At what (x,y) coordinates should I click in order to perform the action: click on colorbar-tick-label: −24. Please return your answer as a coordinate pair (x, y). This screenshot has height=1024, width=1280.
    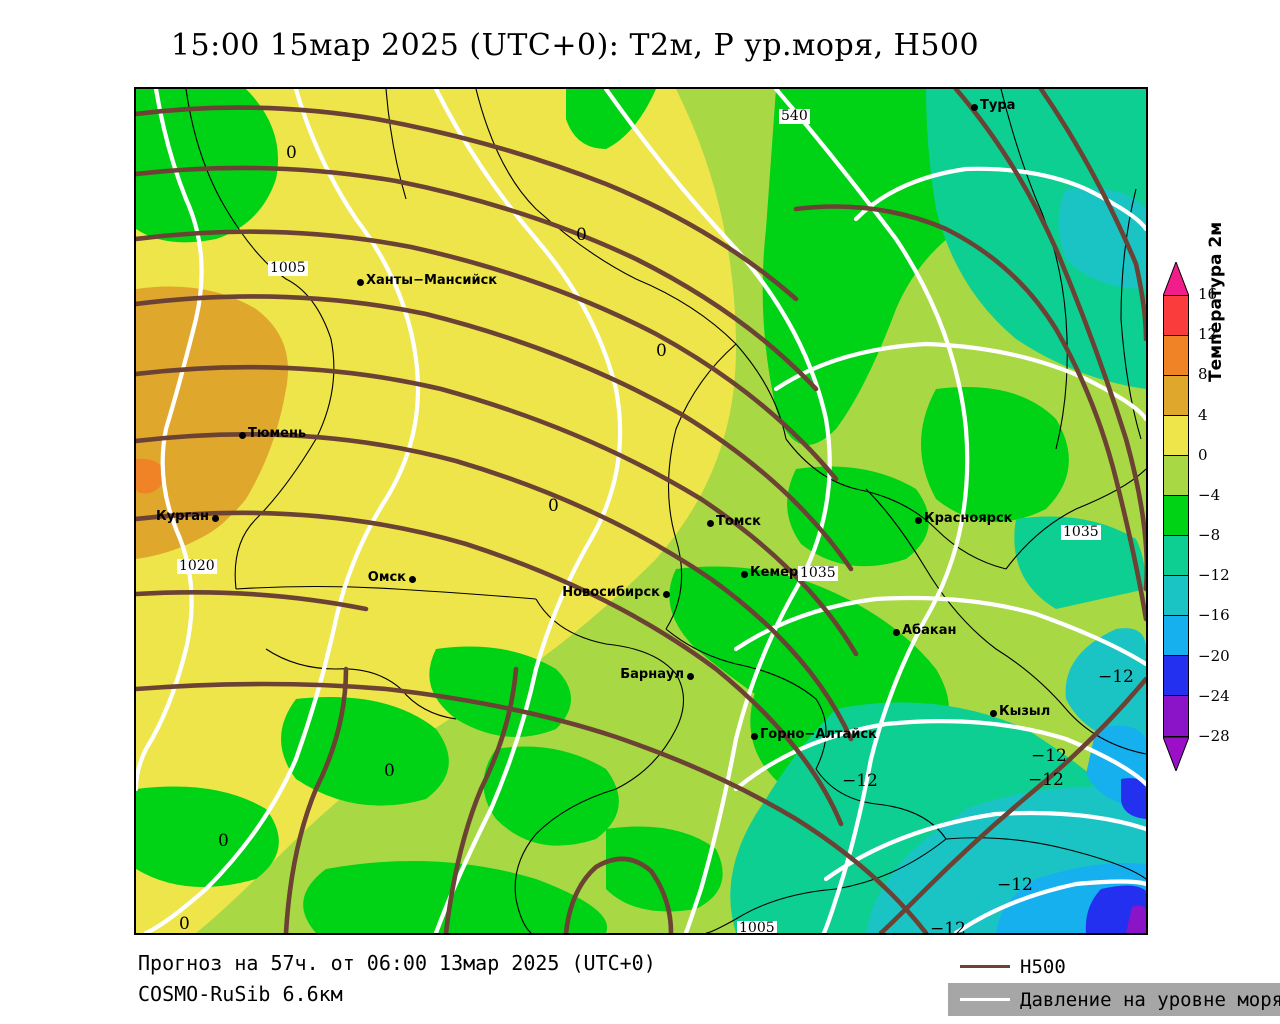
    Looking at the image, I should click on (1214, 695).